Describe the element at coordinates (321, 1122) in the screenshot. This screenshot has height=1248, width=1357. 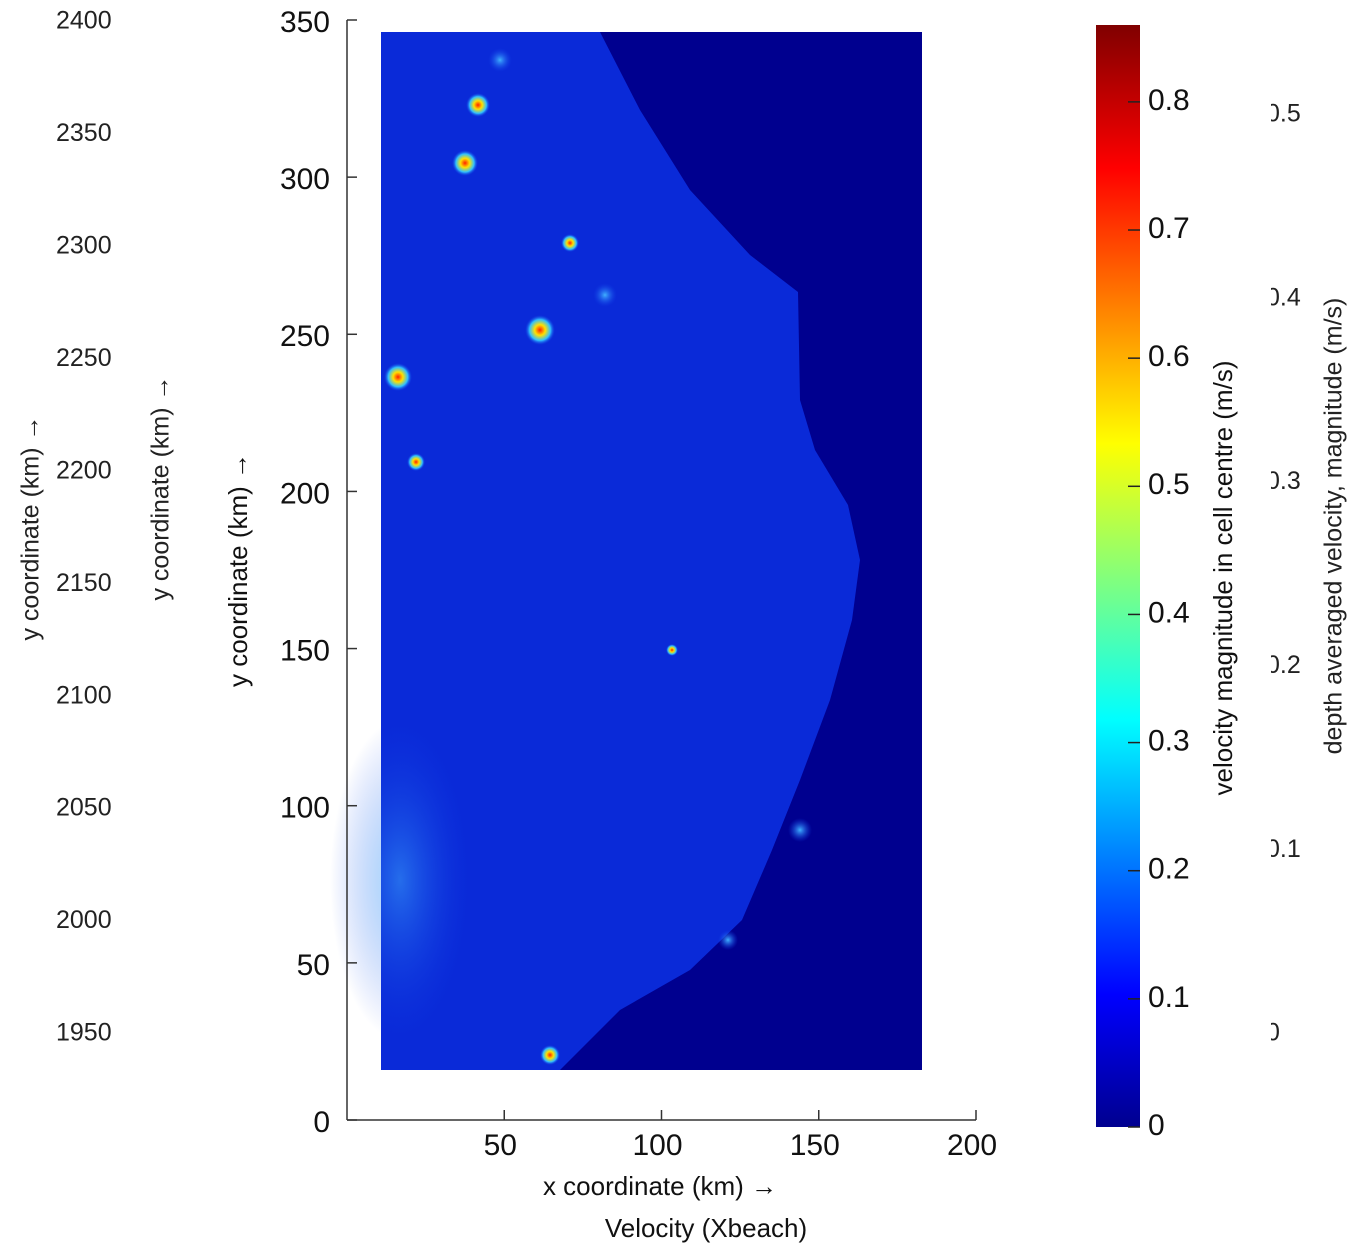
I see `y-tick-label: 0` at that location.